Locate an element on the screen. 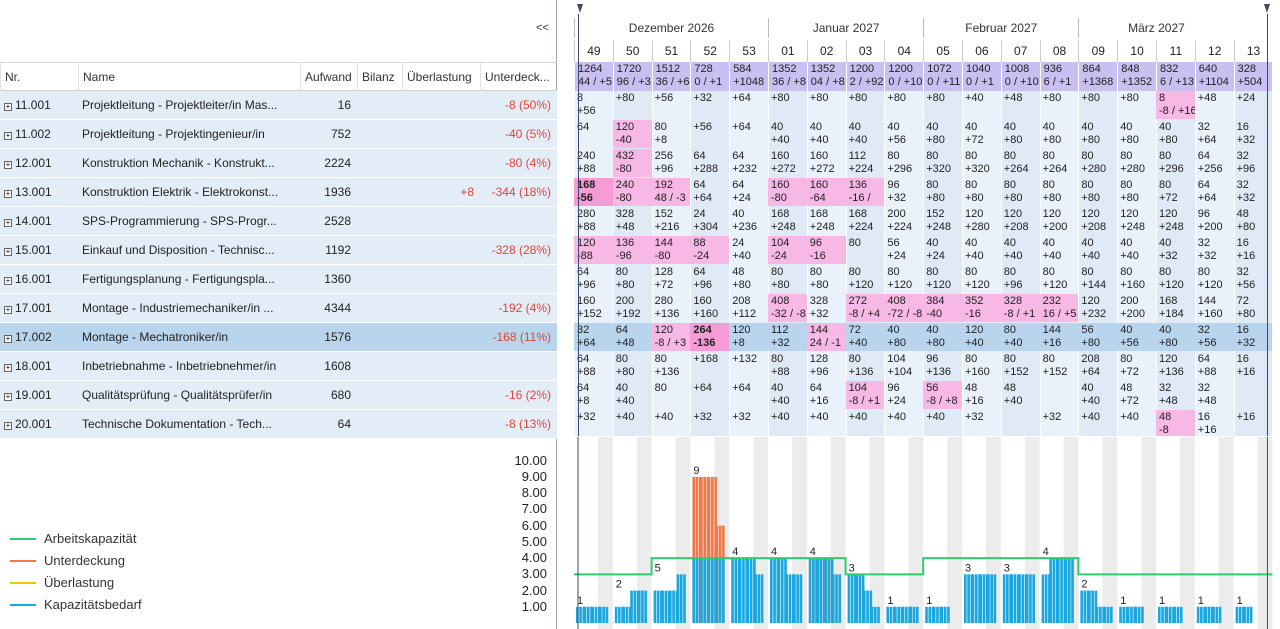  capacity-cell: 80 +280 is located at coordinates (1136, 163).